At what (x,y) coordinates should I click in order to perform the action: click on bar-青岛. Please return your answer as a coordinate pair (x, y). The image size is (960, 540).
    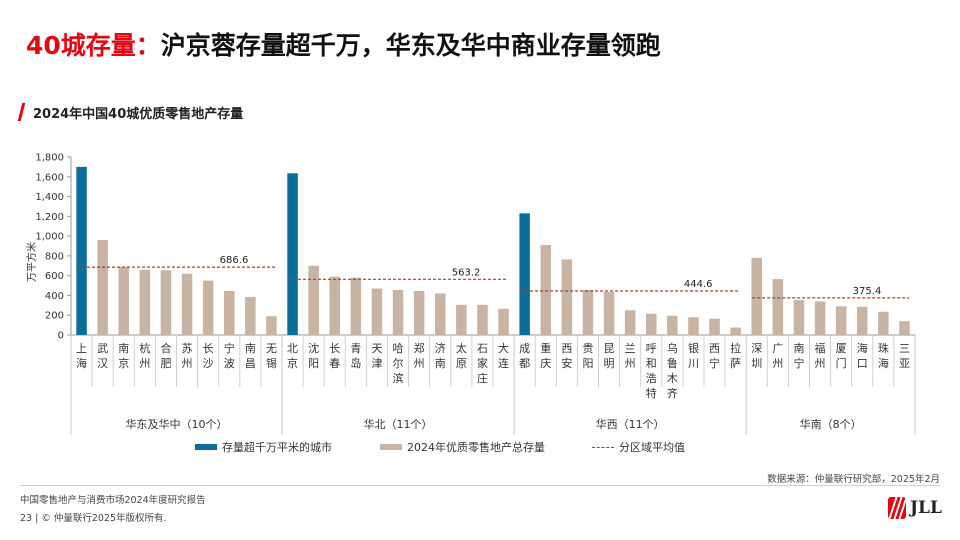
    Looking at the image, I should click on (356, 306).